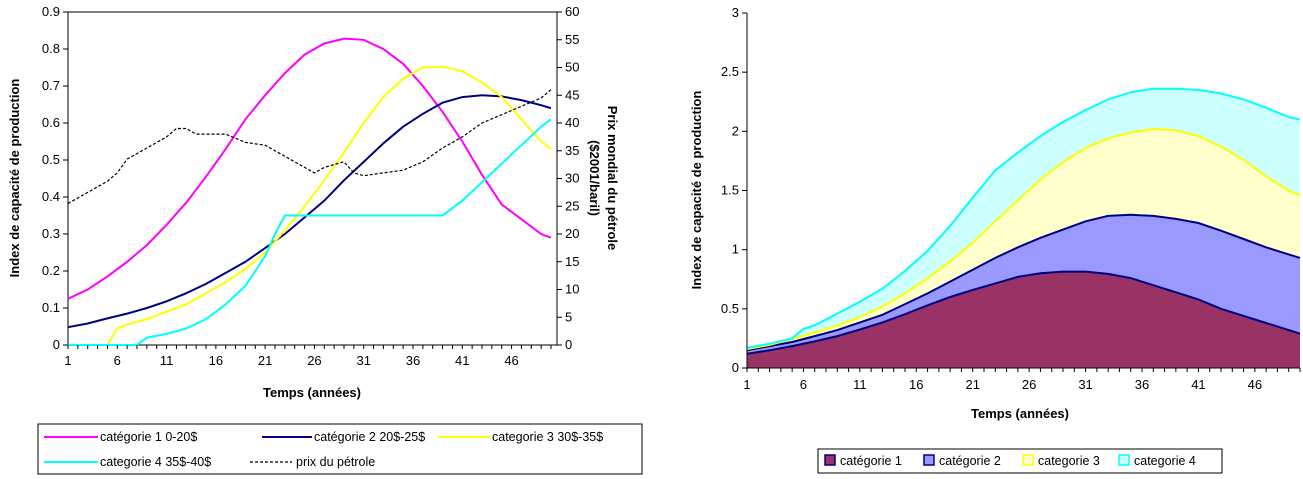  I want to click on right-x-tick-label: 1, so click(746, 384).